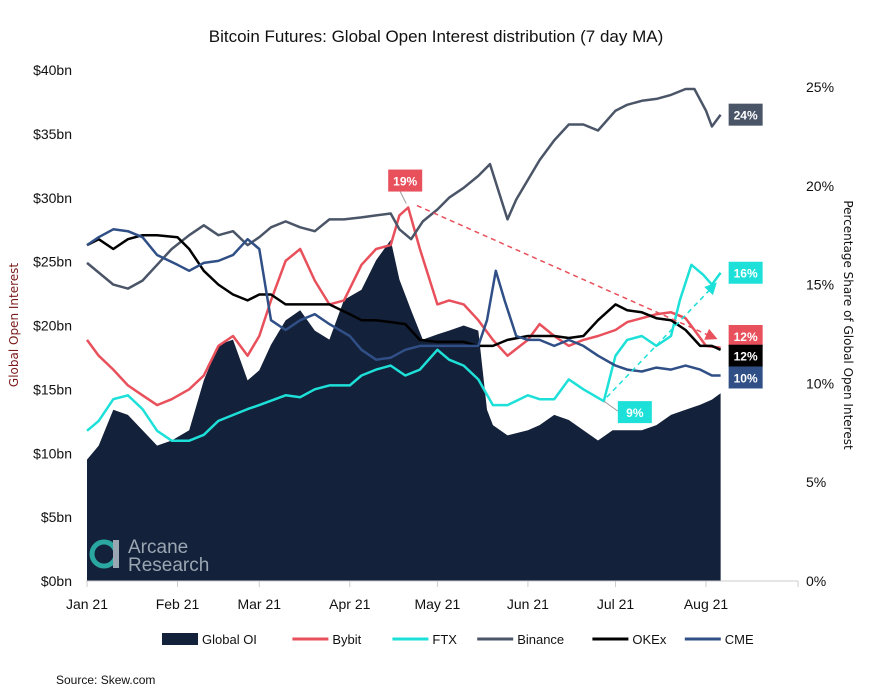 The height and width of the screenshot is (690, 872). I want to click on annotation-label: 24%, so click(746, 116).